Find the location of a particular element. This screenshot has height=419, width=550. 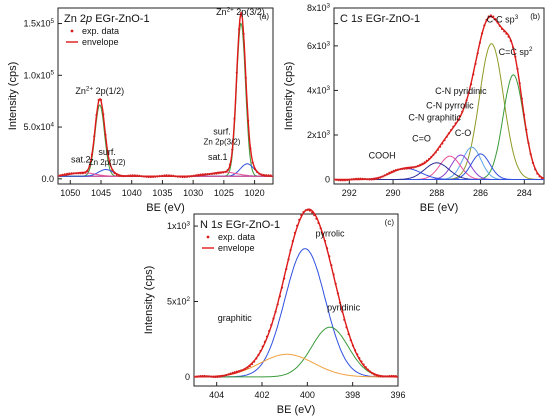

y-tick-label: 1.5x105 is located at coordinates (38, 23).